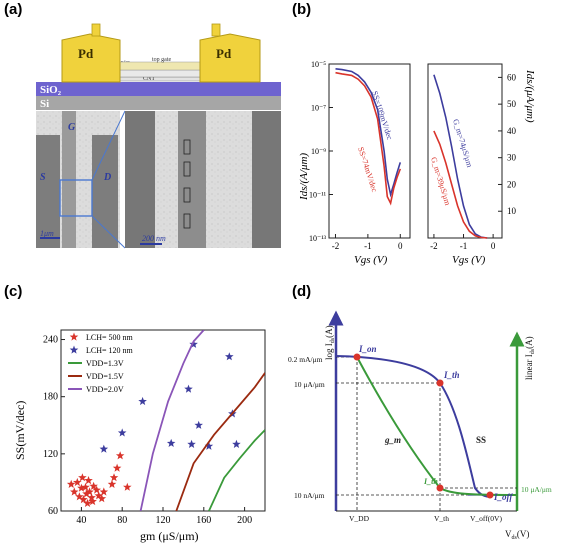 The height and width of the screenshot is (551, 581). I want to click on cnt-layer, so click(160, 79).